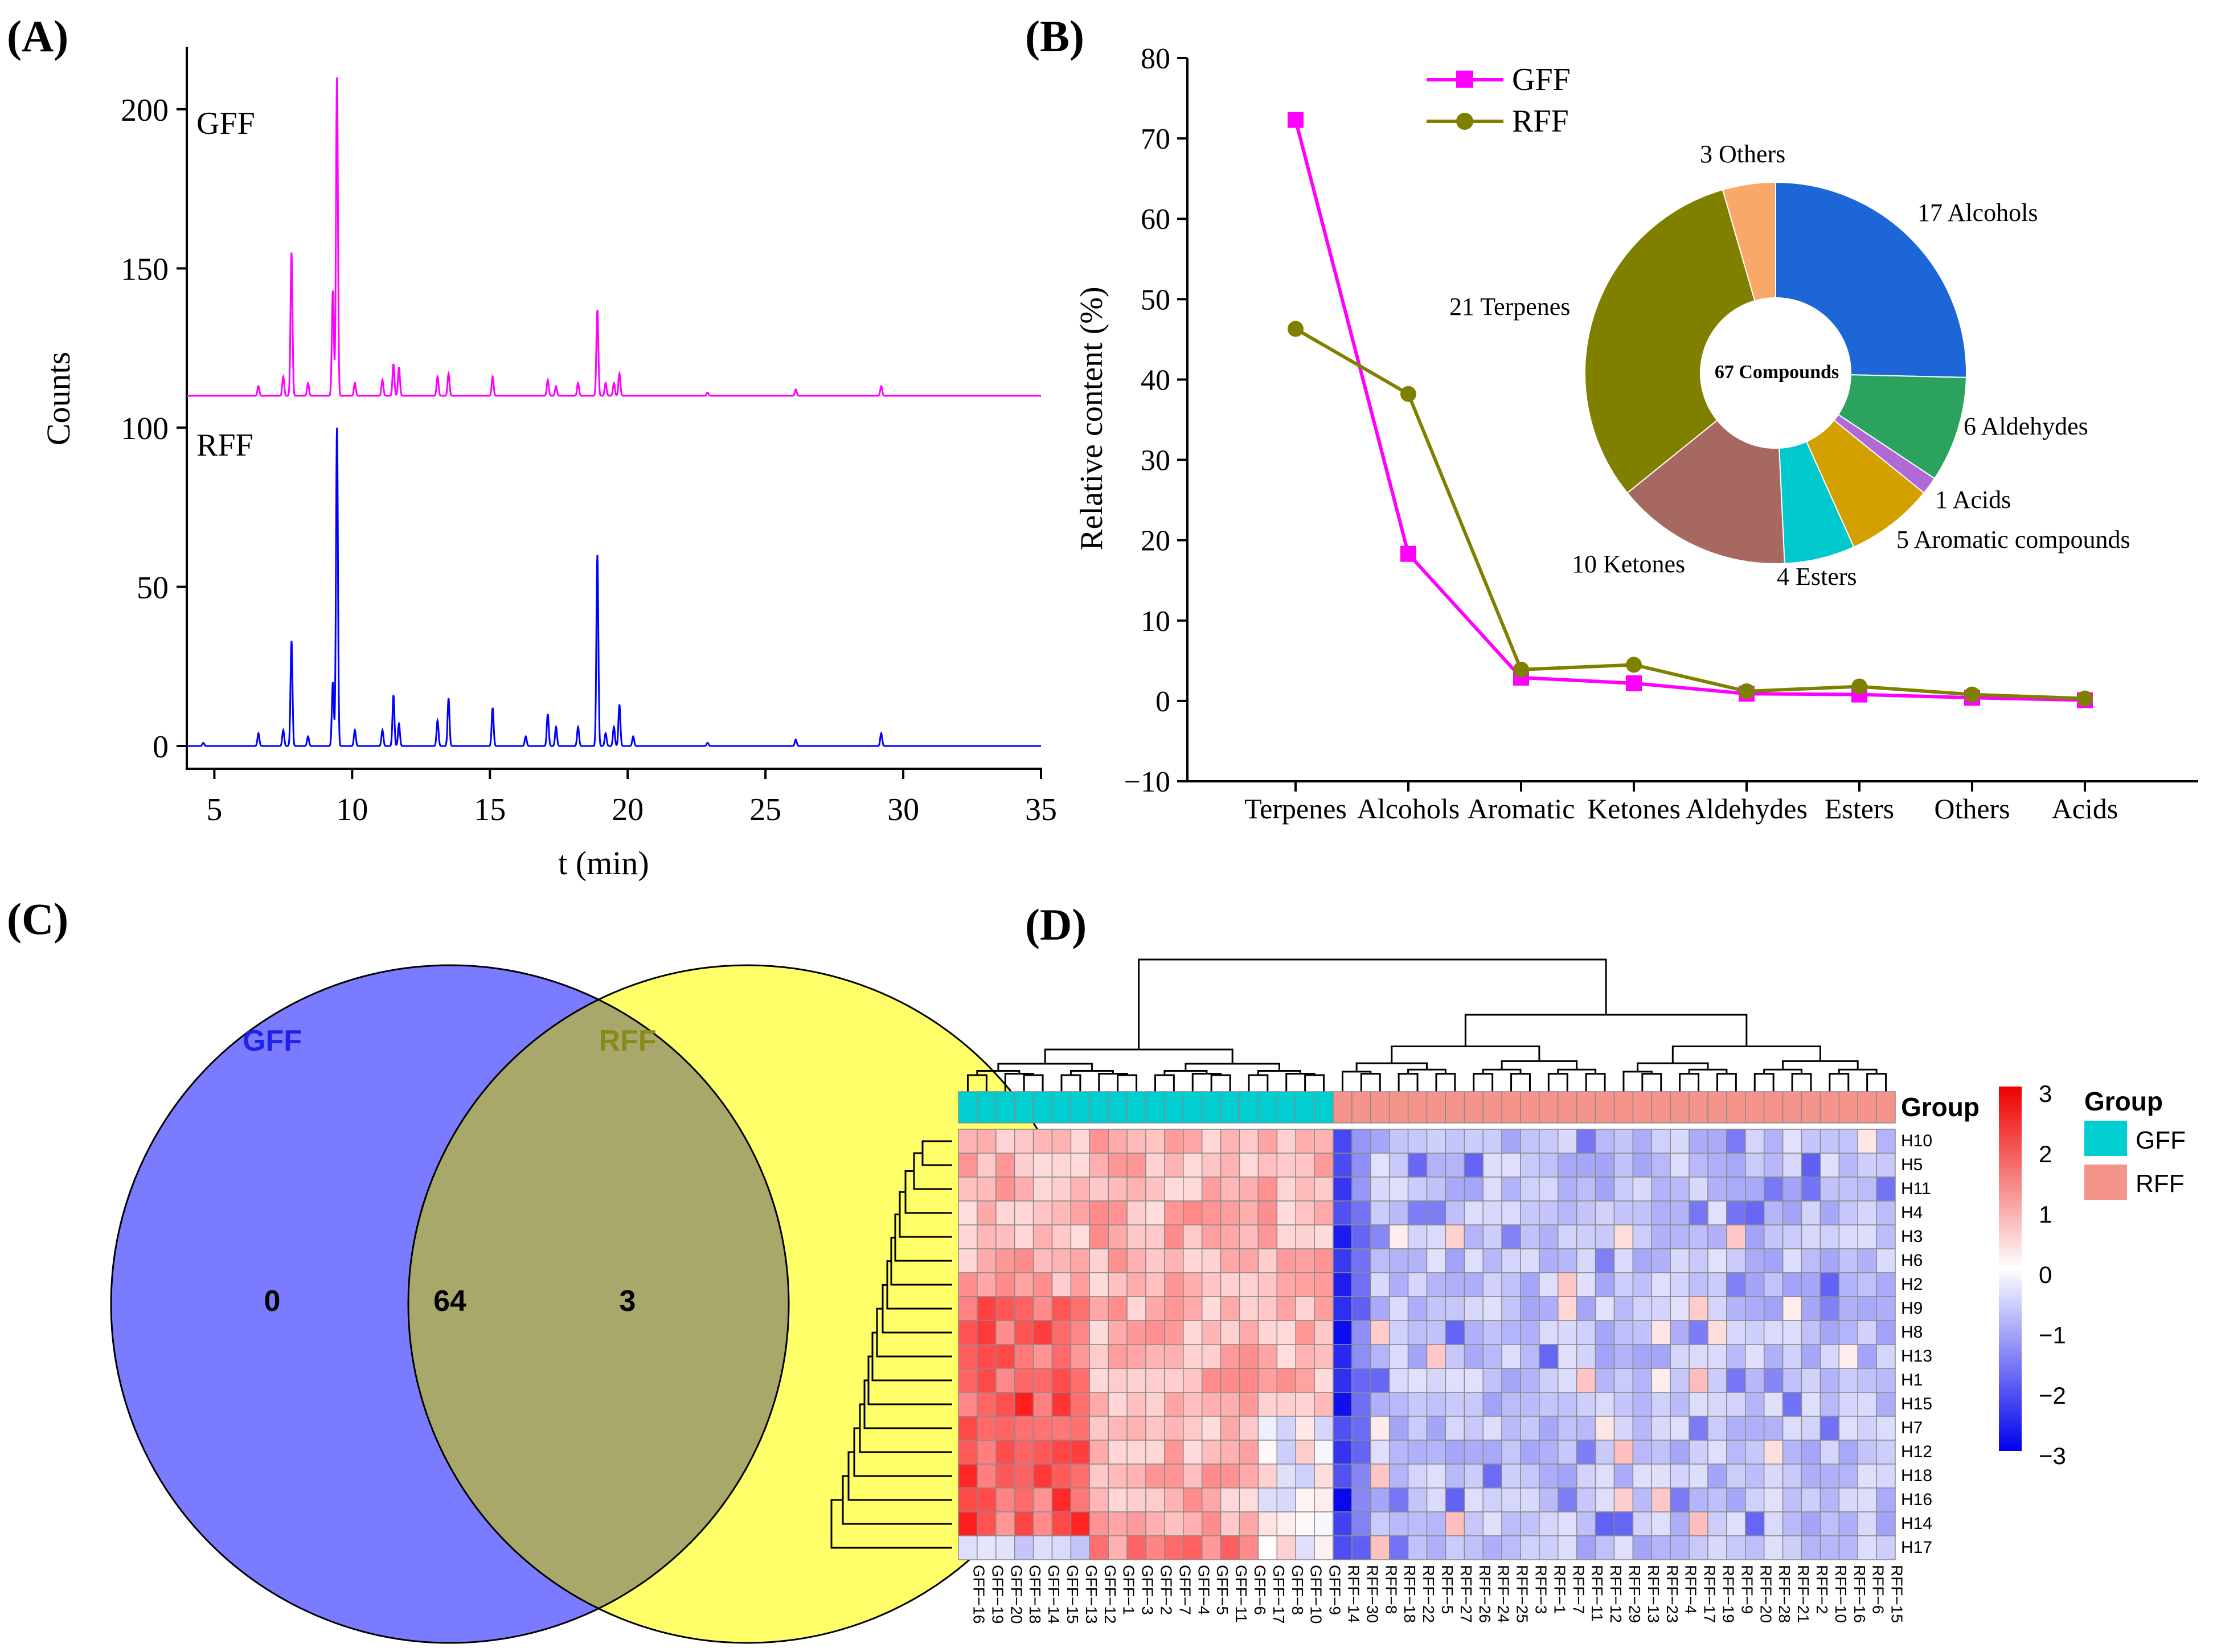 The image size is (2217, 1652). Describe the element at coordinates (891, 1344) in the screenshot. I see `d-row-dendrogram` at that location.